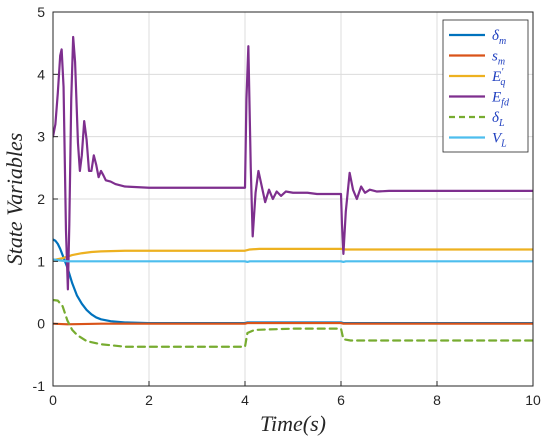 The height and width of the screenshot is (441, 550). What do you see at coordinates (500, 99) in the screenshot?
I see `legend-label-E_fd: Efd` at bounding box center [500, 99].